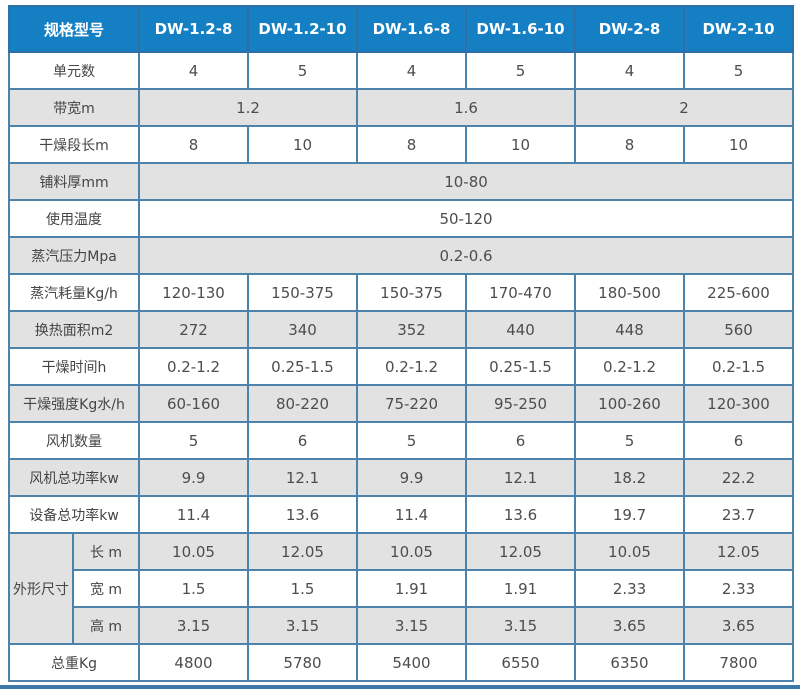 This screenshot has height=690, width=800. I want to click on column-header-model: DW-2-8, so click(630, 29).